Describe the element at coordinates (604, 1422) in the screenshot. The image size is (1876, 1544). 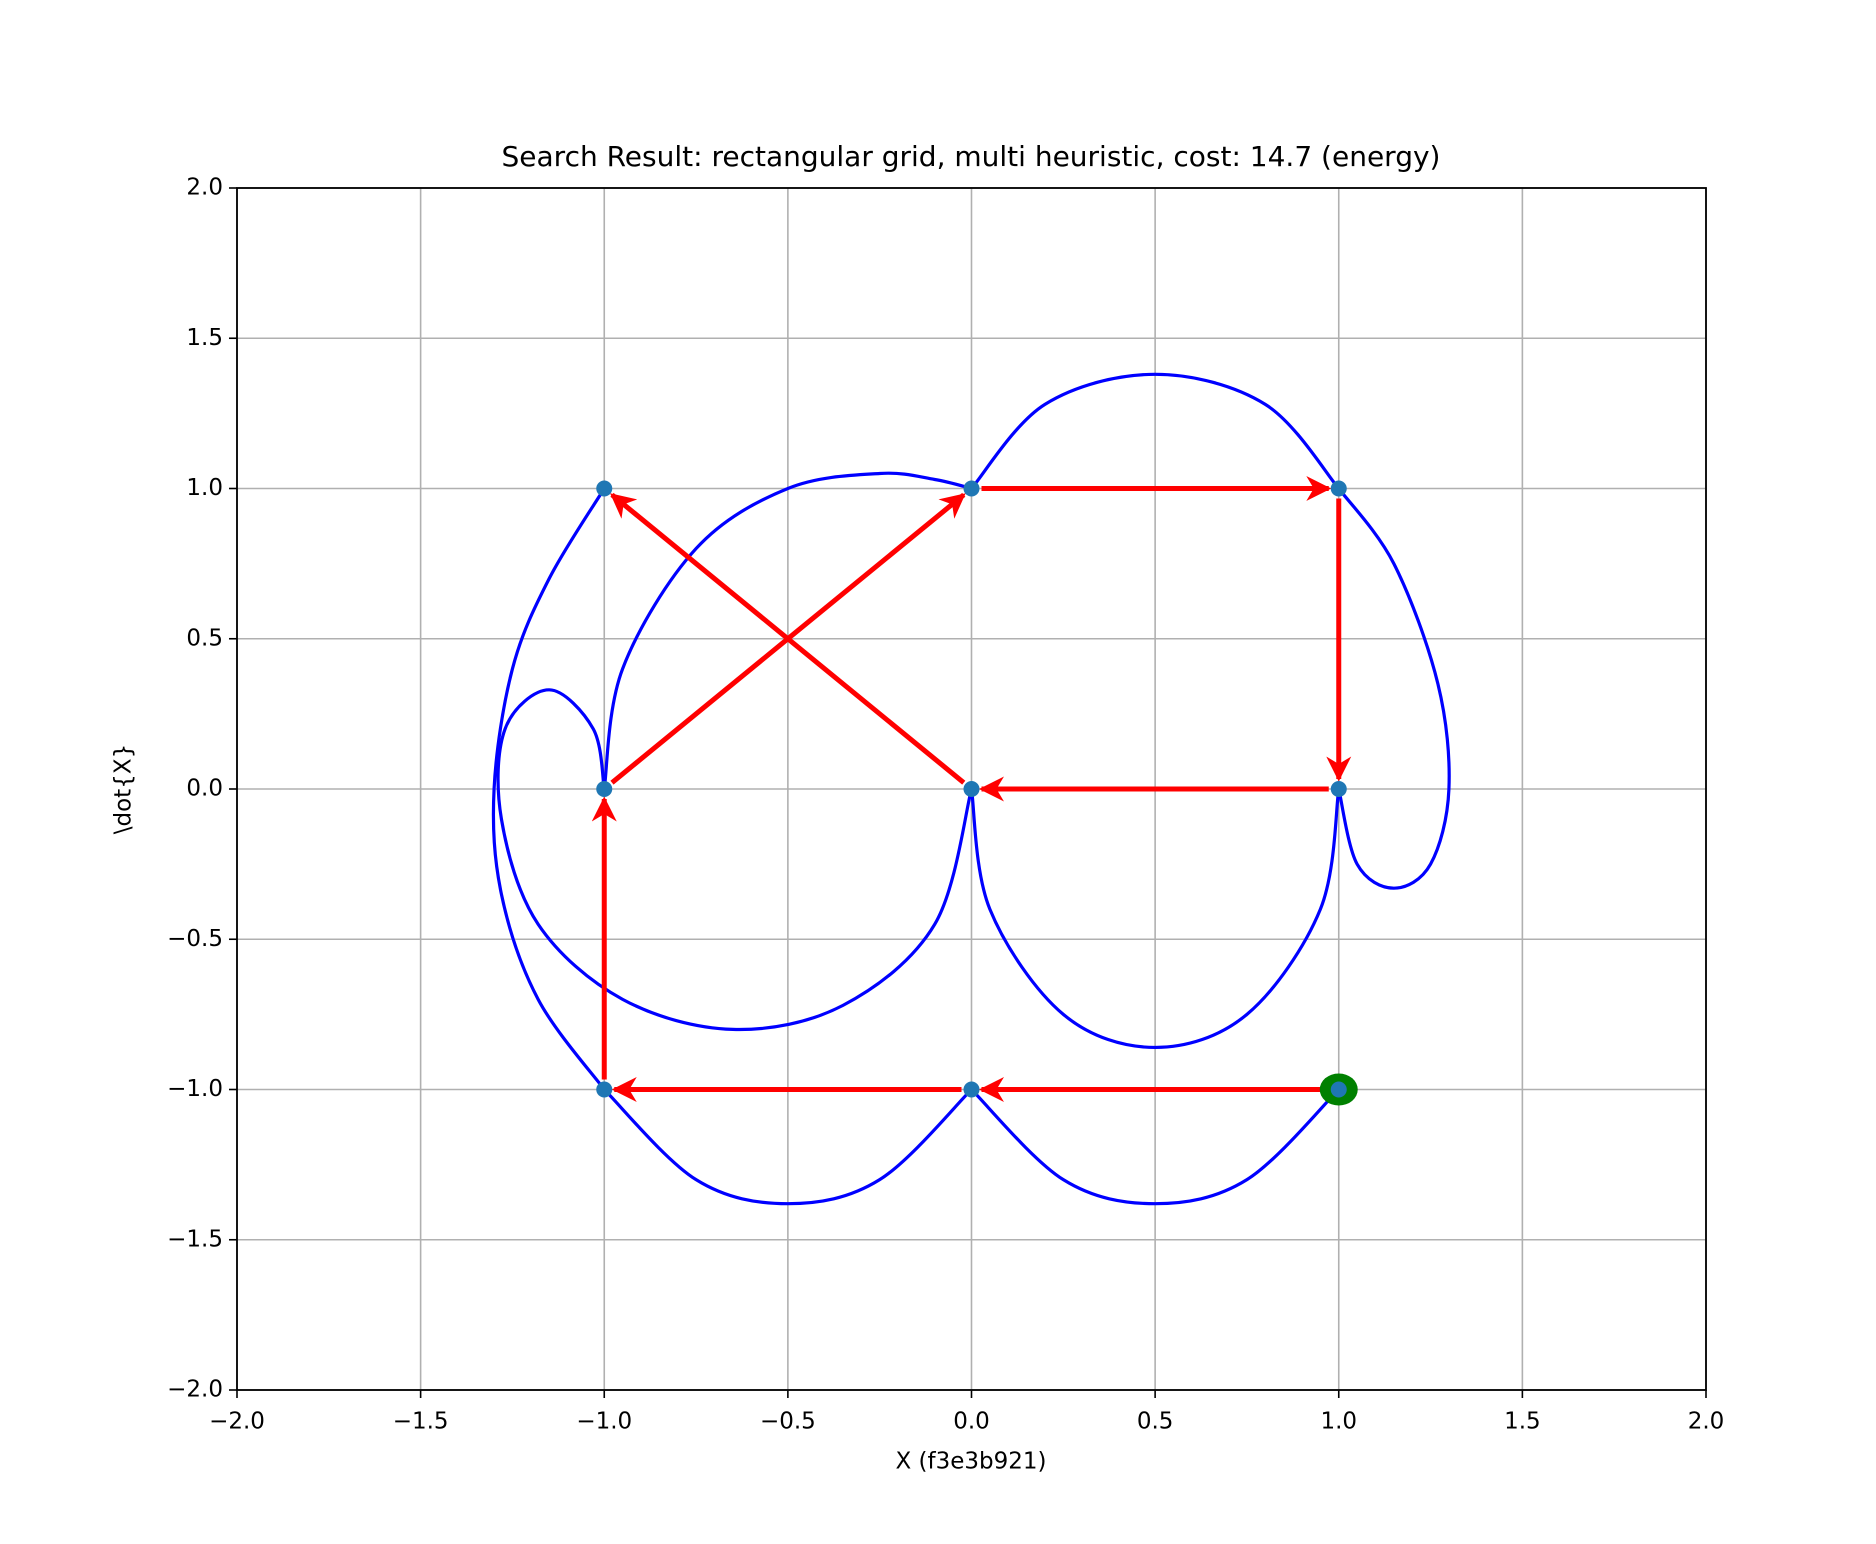
I see `x-tick-label: −1.0` at that location.